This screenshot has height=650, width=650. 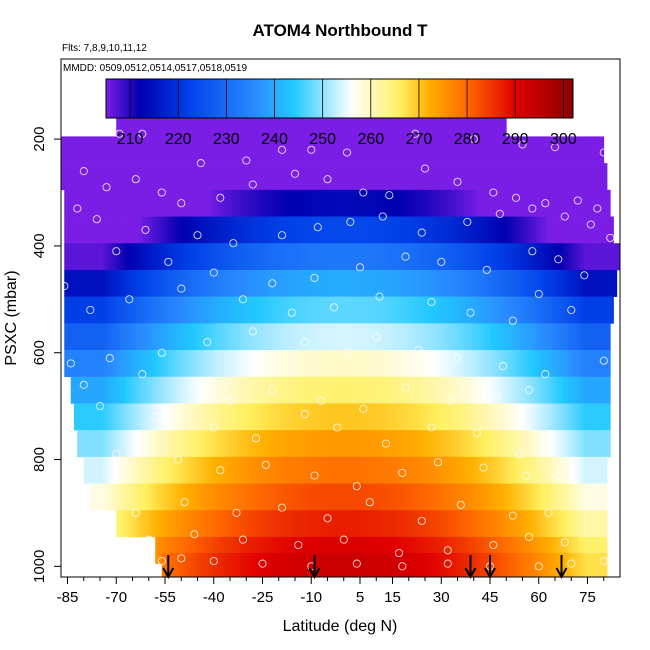 What do you see at coordinates (165, 597) in the screenshot?
I see `x-tick-label: -55` at bounding box center [165, 597].